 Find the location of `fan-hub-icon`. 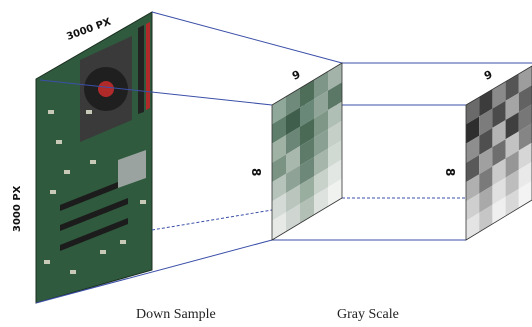

fan-hub-icon is located at coordinates (106, 89).